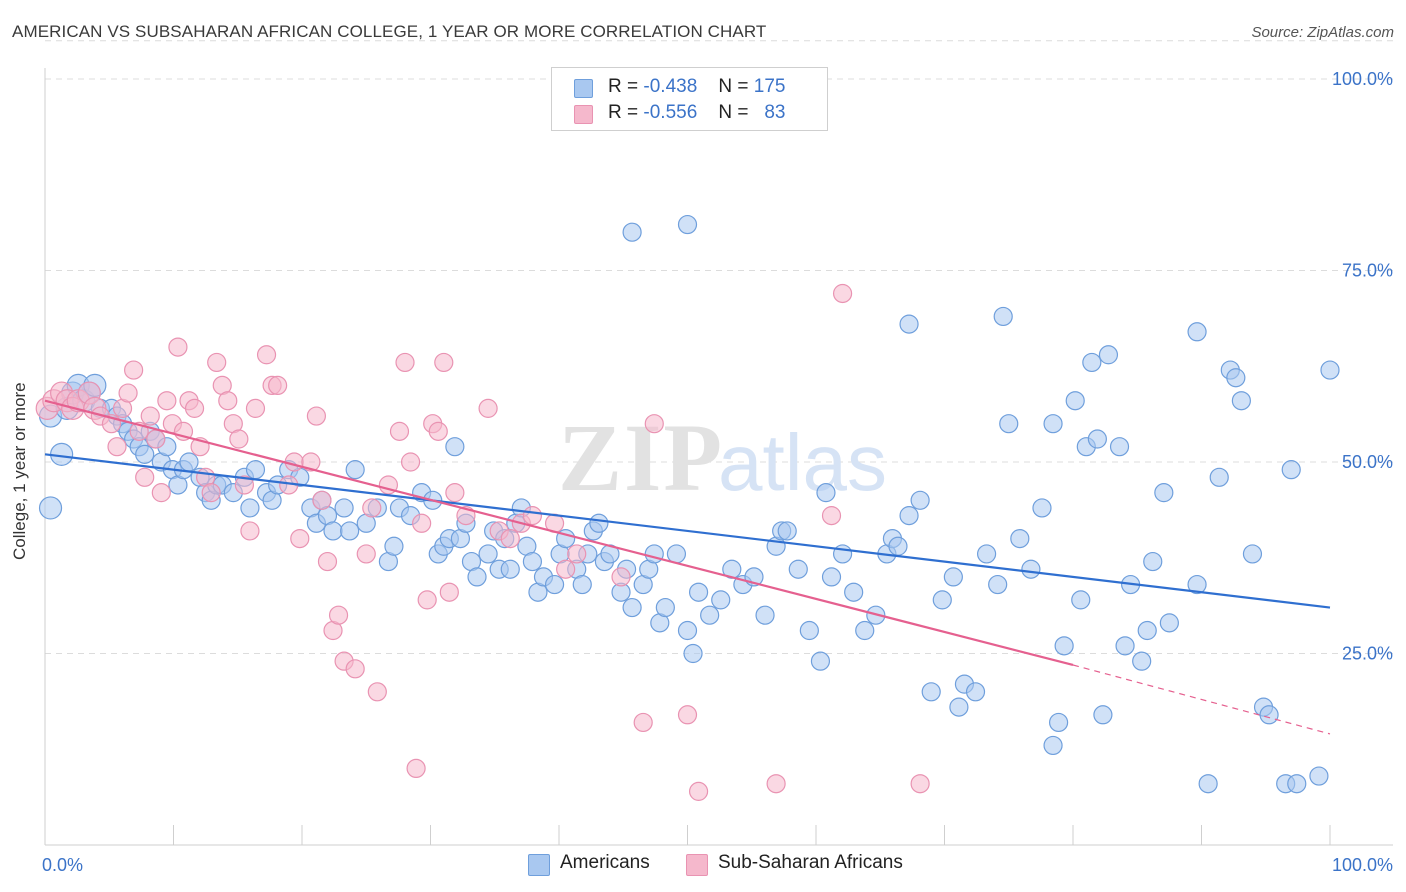  I want to click on ssa-trend-extension, so click(1201, 699).